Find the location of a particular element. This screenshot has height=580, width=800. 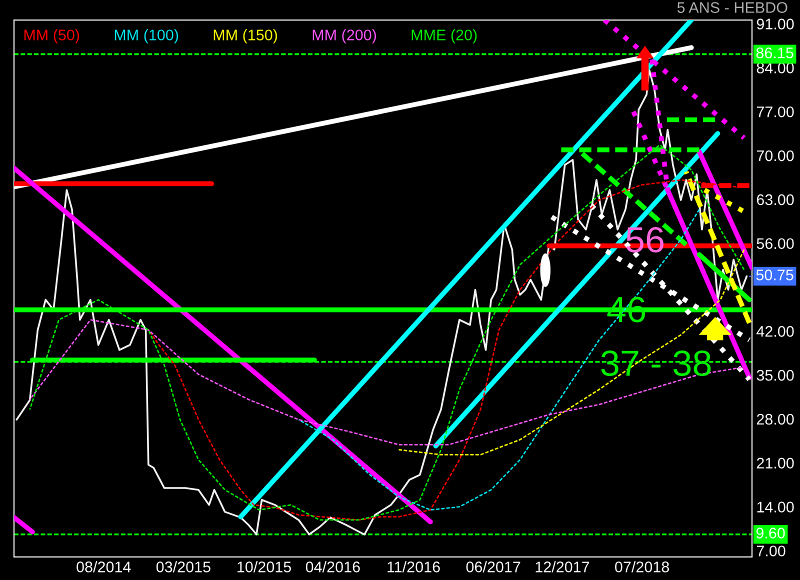

x-tick-label: 04/2016 is located at coordinates (333, 566).